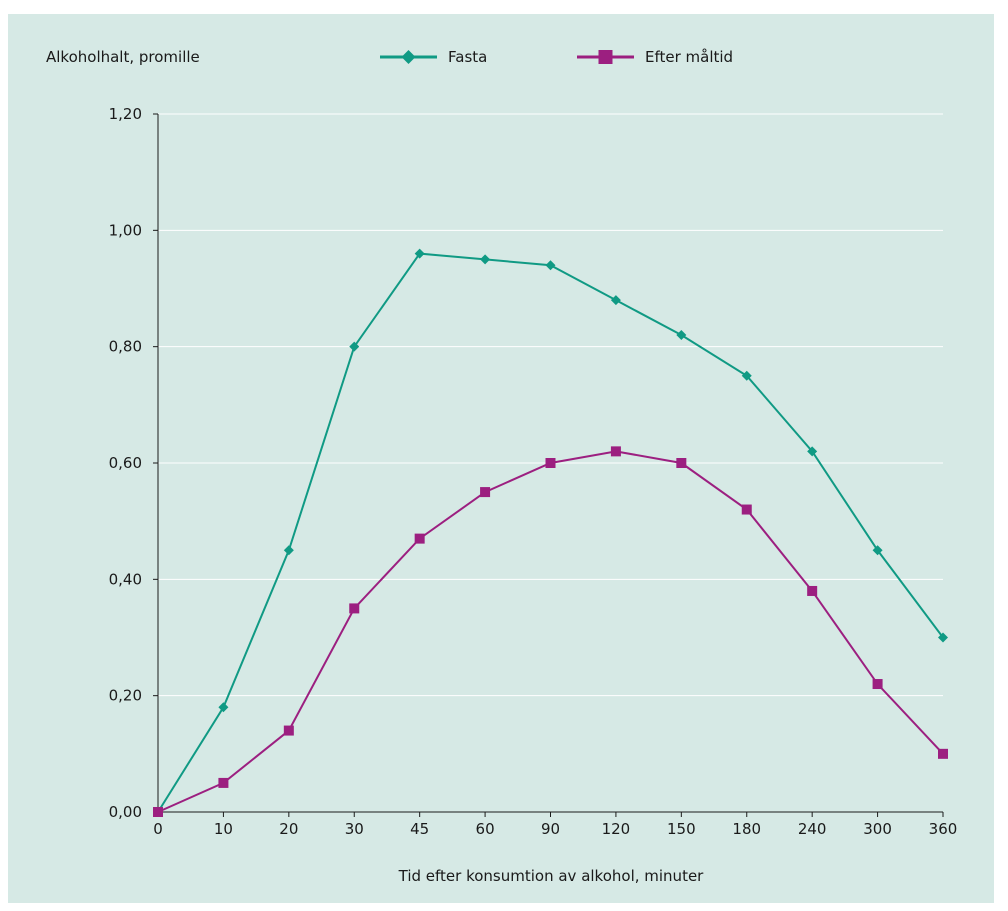 The image size is (1008, 911). What do you see at coordinates (125, 347) in the screenshot?
I see `y-tick-label: 0,80` at bounding box center [125, 347].